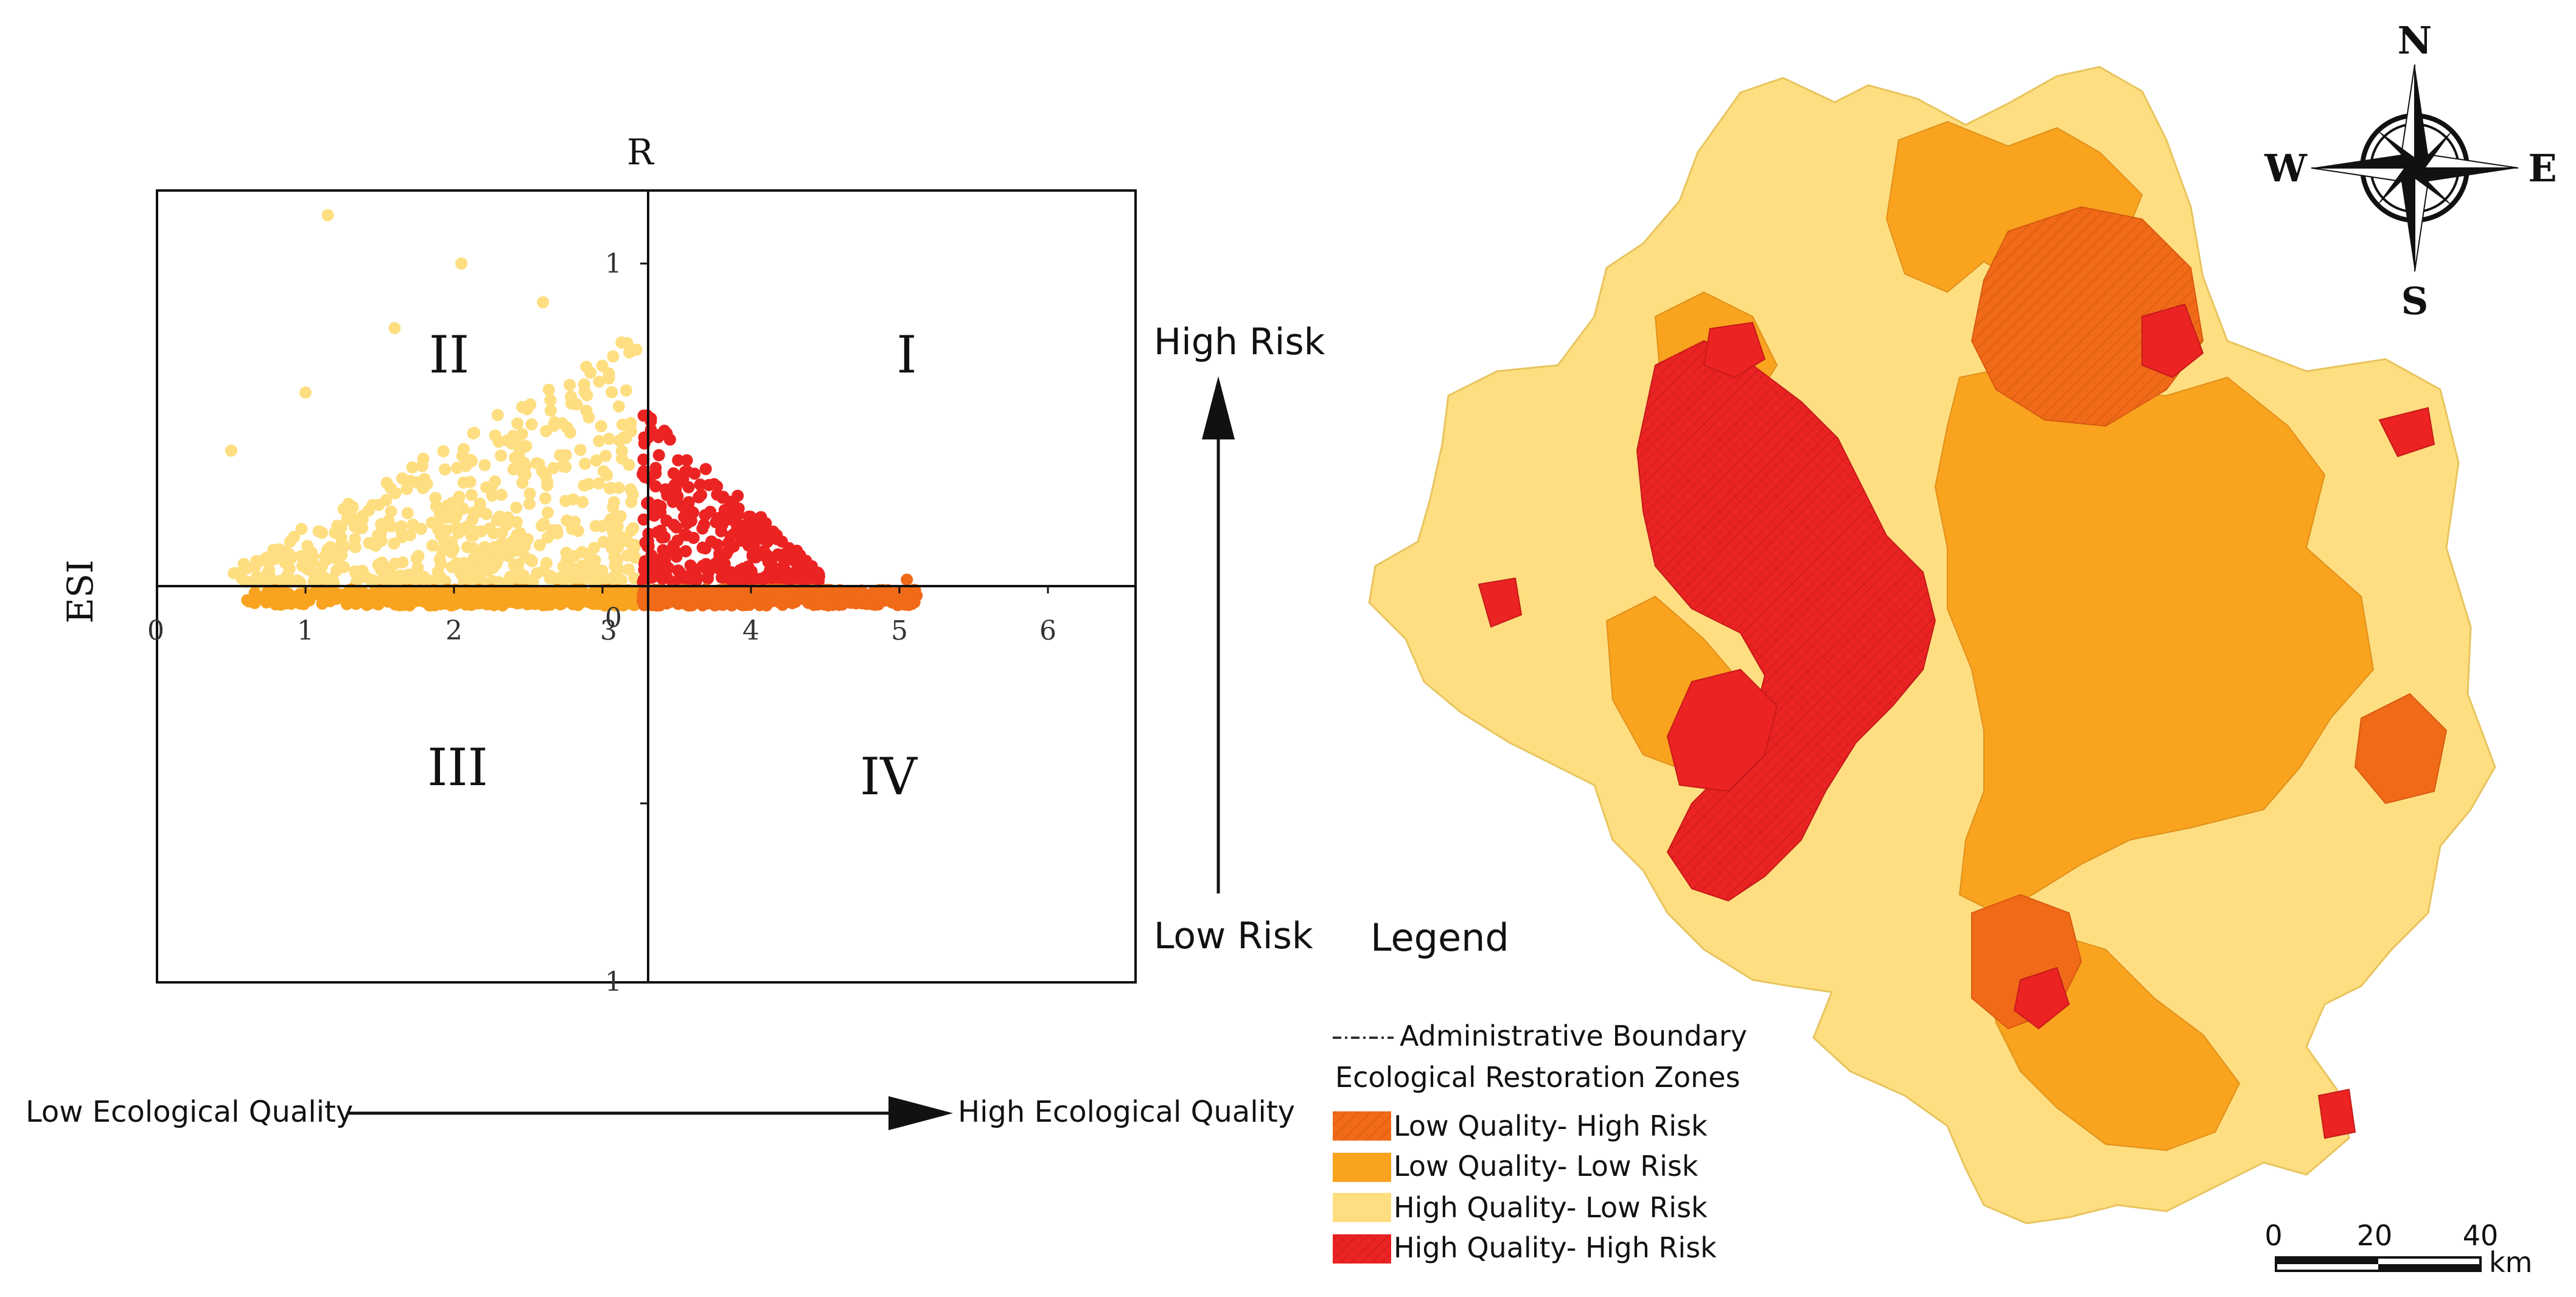 The height and width of the screenshot is (1297, 2576). What do you see at coordinates (1500, 602) in the screenshot?
I see `map-zone-high-quality-high-risk-far-west` at bounding box center [1500, 602].